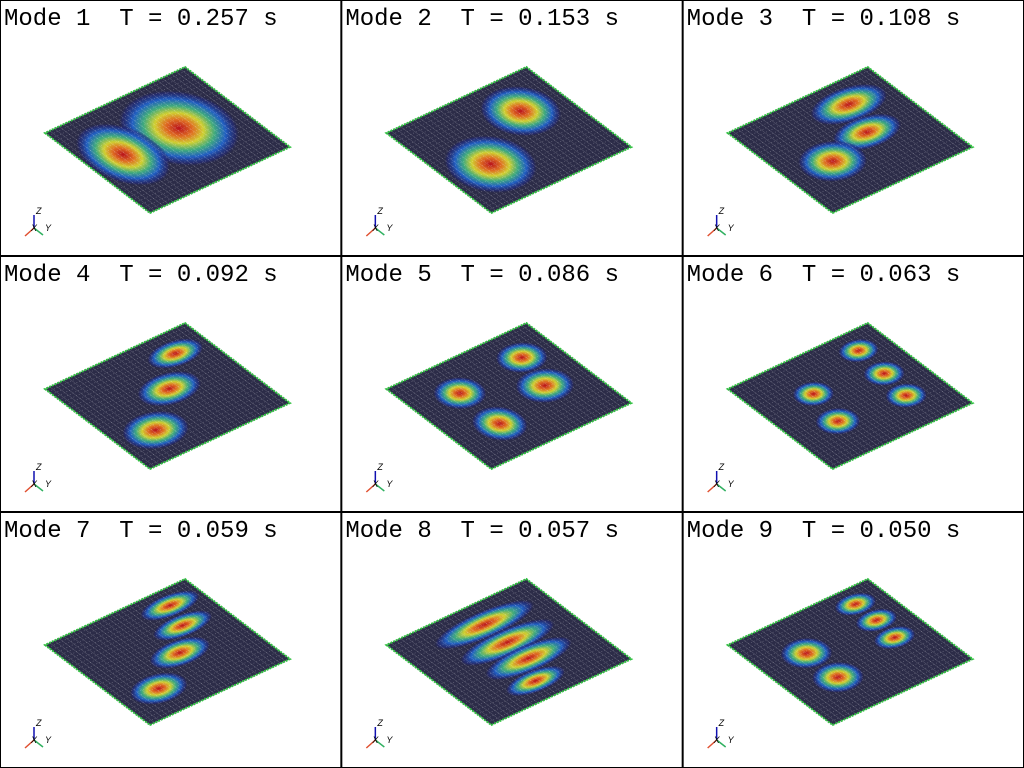 This screenshot has height=768, width=1024. I want to click on panel-title: Mode 9 T = 0.050 s, so click(824, 531).